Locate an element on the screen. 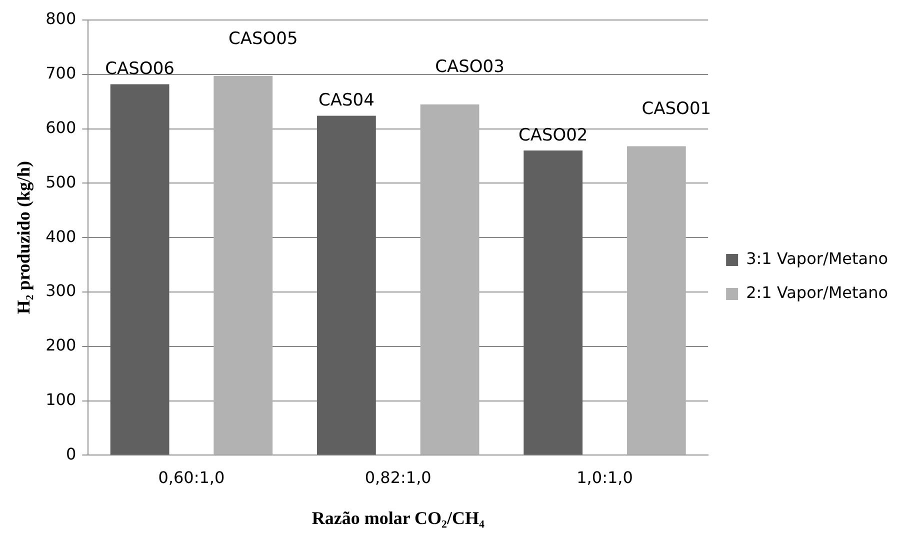  y-tick-label: 600 is located at coordinates (61, 127).